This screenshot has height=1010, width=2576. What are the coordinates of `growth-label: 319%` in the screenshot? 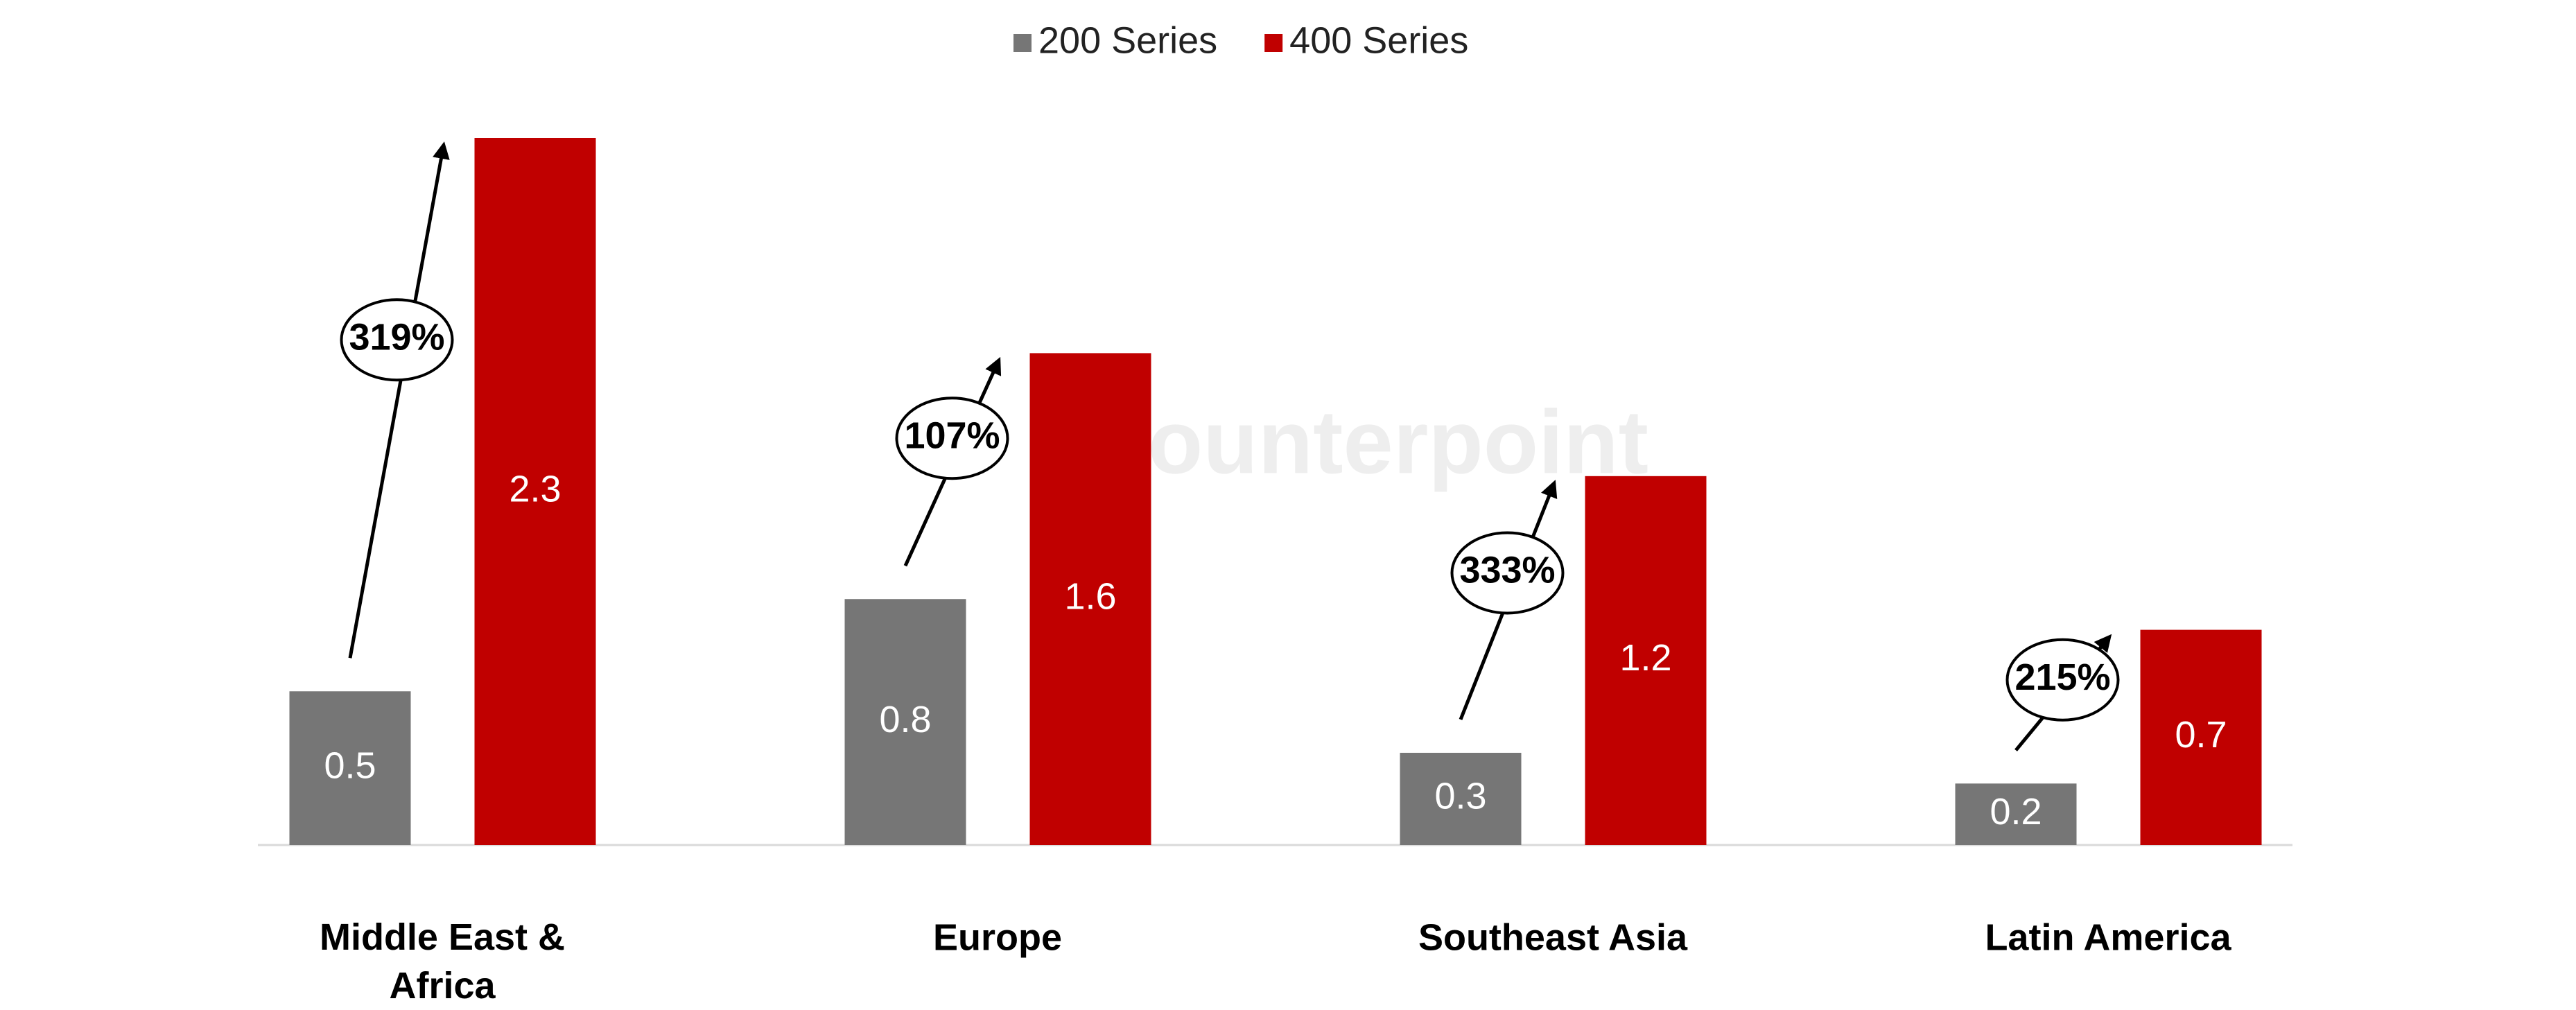 It's located at (396, 337).